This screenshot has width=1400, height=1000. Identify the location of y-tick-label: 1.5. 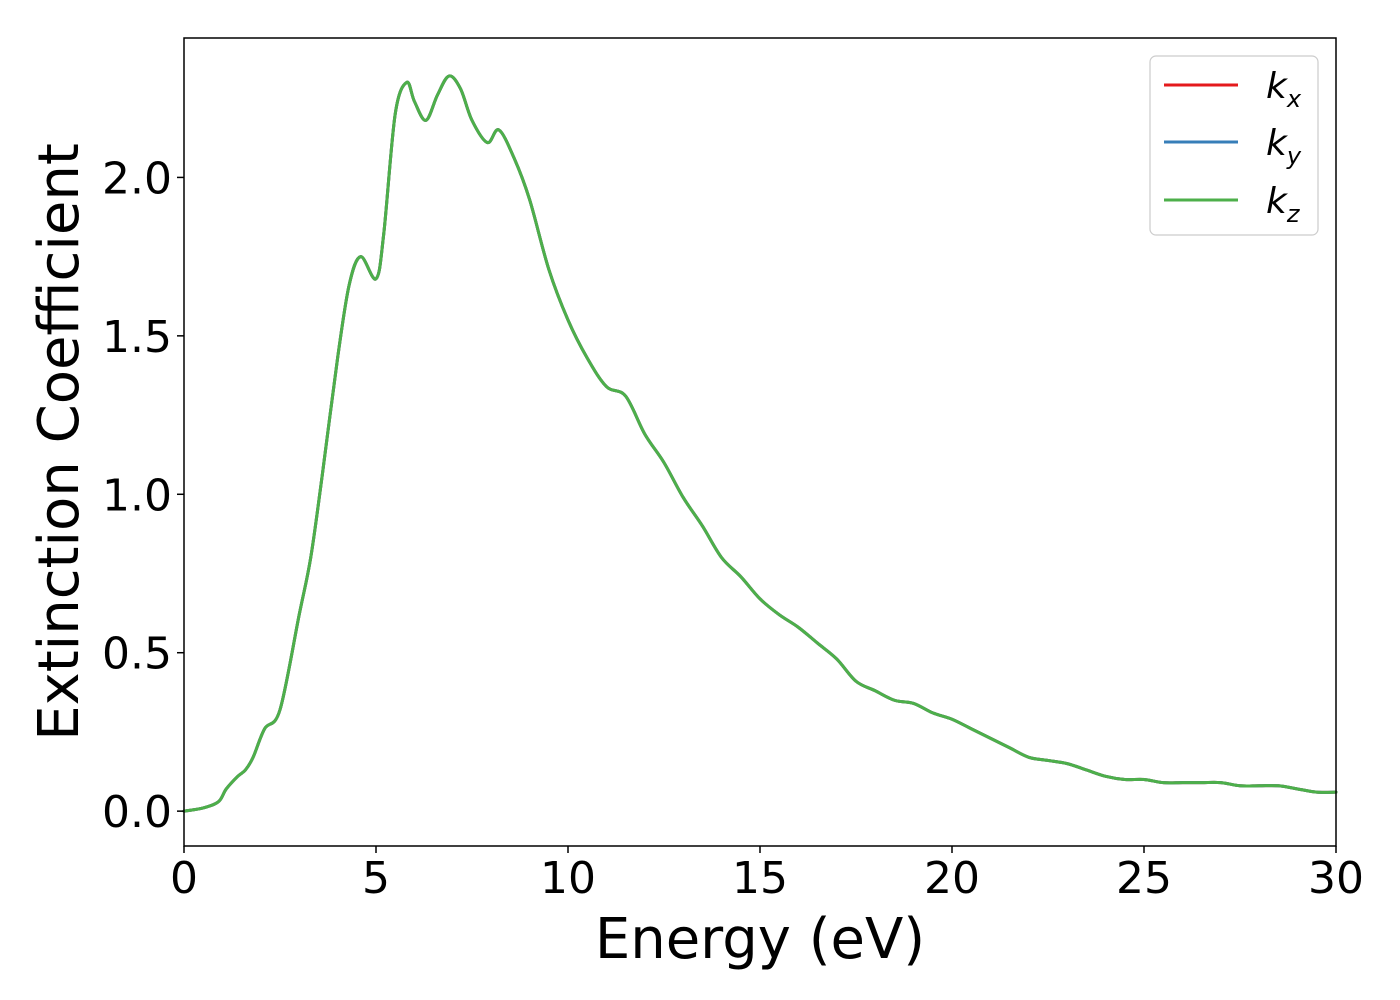
(137, 337).